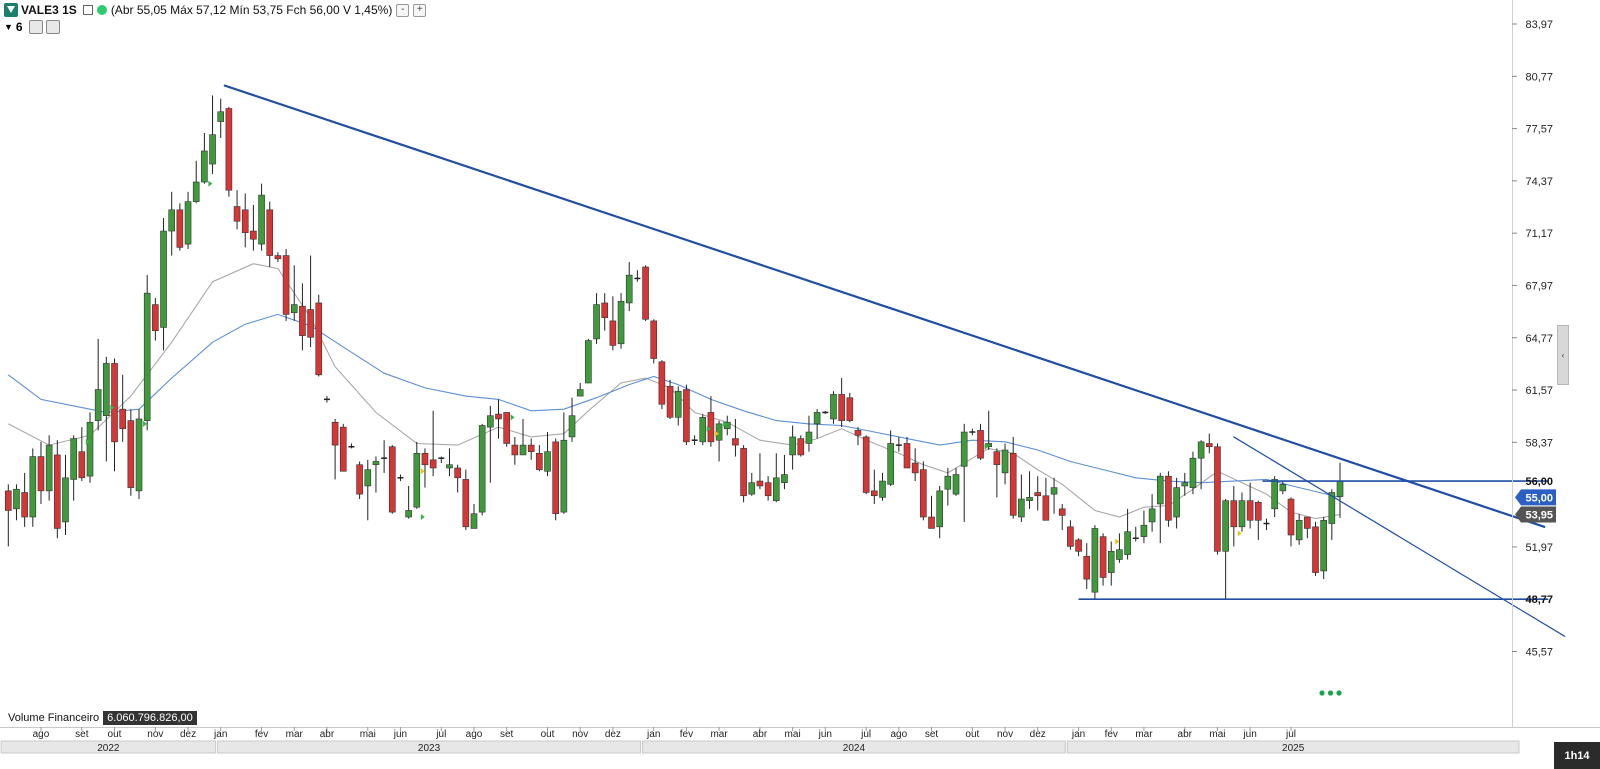  What do you see at coordinates (1539, 391) in the screenshot?
I see `price-tick-label: 61,57` at bounding box center [1539, 391].